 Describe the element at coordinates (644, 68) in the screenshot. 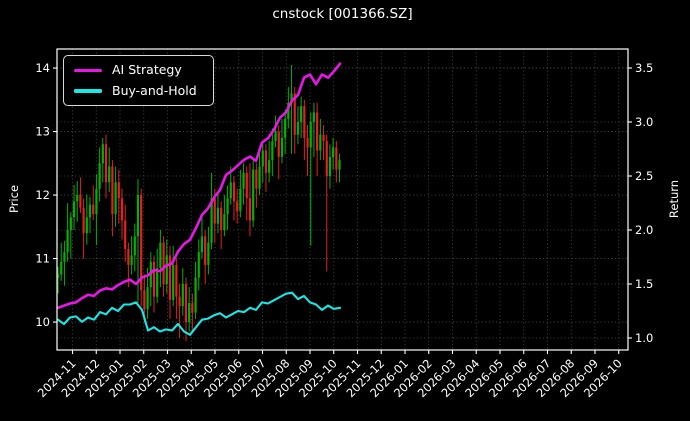

I see `return-tick-label: 3.5` at that location.